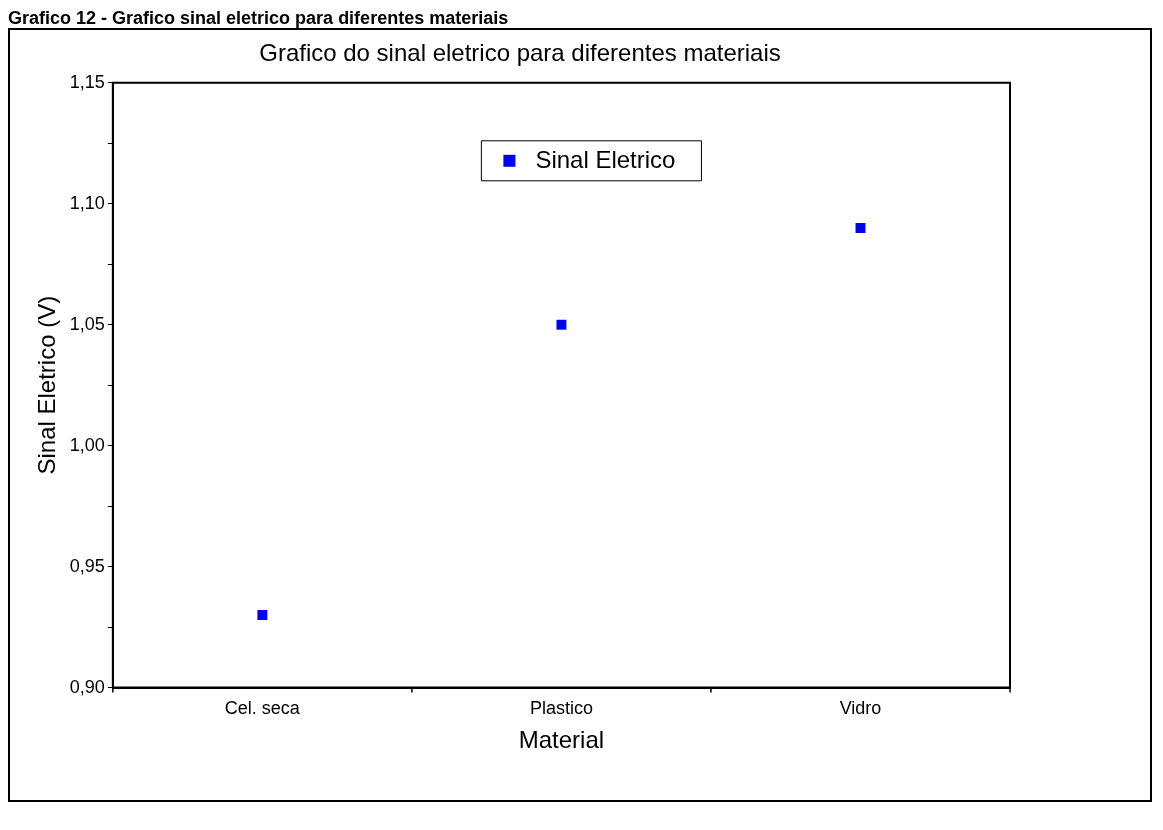 The image size is (1163, 830). What do you see at coordinates (605, 160) in the screenshot?
I see `legend-label: Sinal Eletrico` at bounding box center [605, 160].